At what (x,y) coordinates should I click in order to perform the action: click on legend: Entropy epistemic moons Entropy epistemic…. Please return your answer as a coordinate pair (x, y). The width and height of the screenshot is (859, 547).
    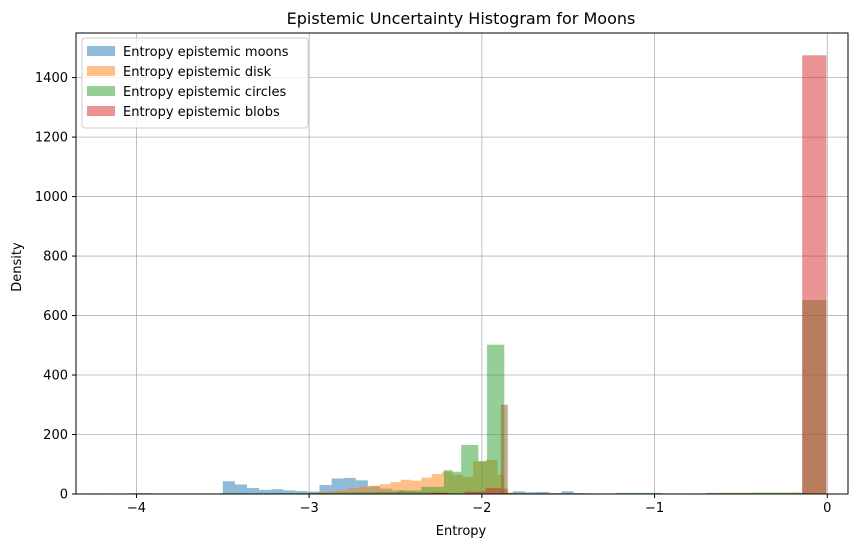
    Looking at the image, I should click on (195, 83).